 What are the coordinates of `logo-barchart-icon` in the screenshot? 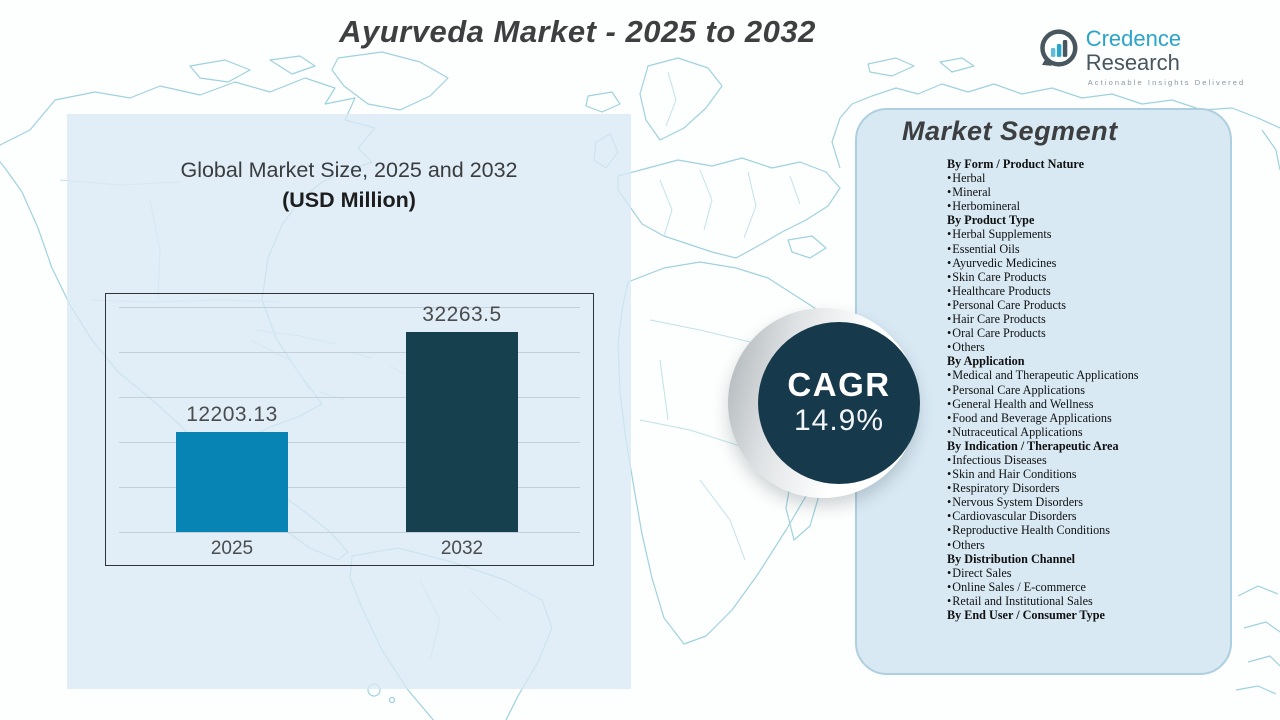 It's located at (1059, 48).